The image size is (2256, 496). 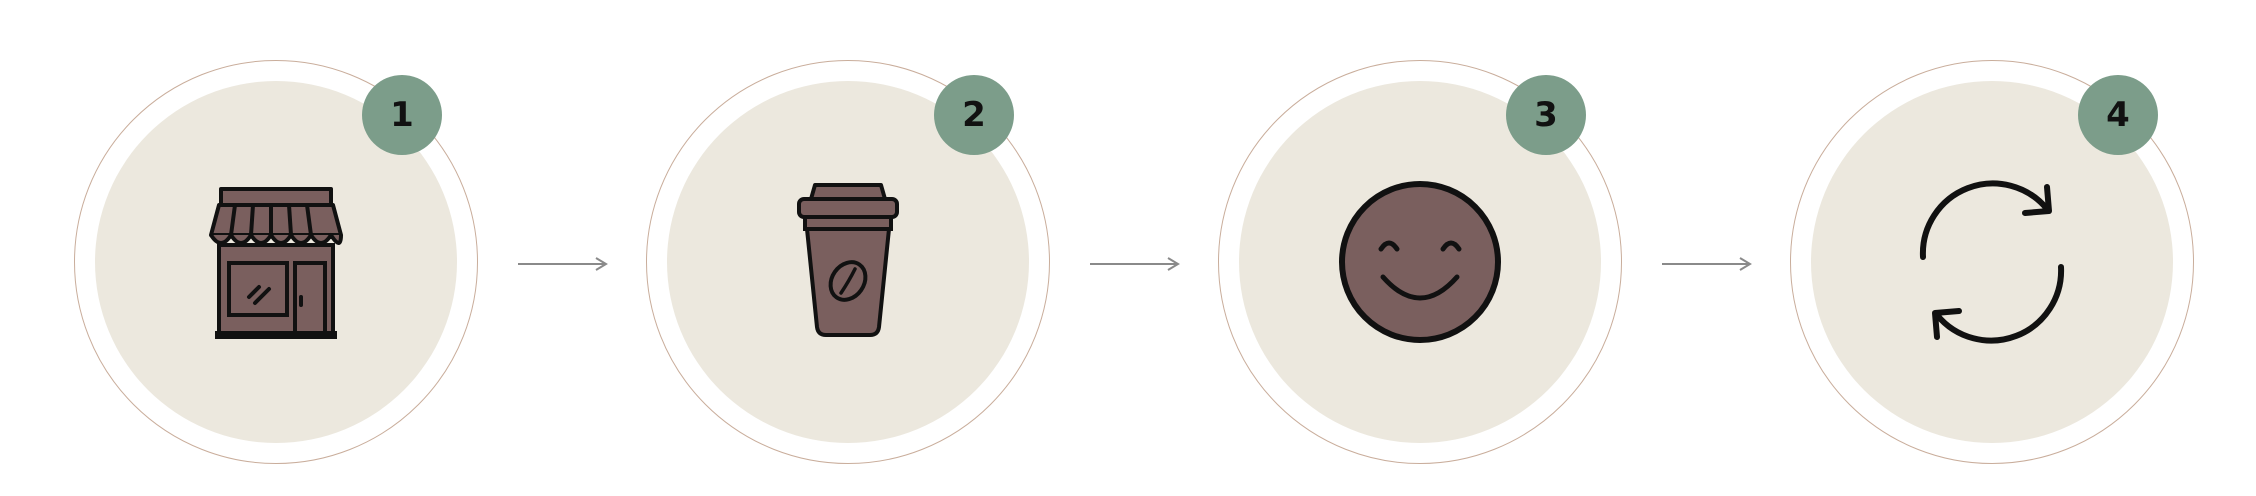 What do you see at coordinates (974, 115) in the screenshot?
I see `step-number-badge: 2` at bounding box center [974, 115].